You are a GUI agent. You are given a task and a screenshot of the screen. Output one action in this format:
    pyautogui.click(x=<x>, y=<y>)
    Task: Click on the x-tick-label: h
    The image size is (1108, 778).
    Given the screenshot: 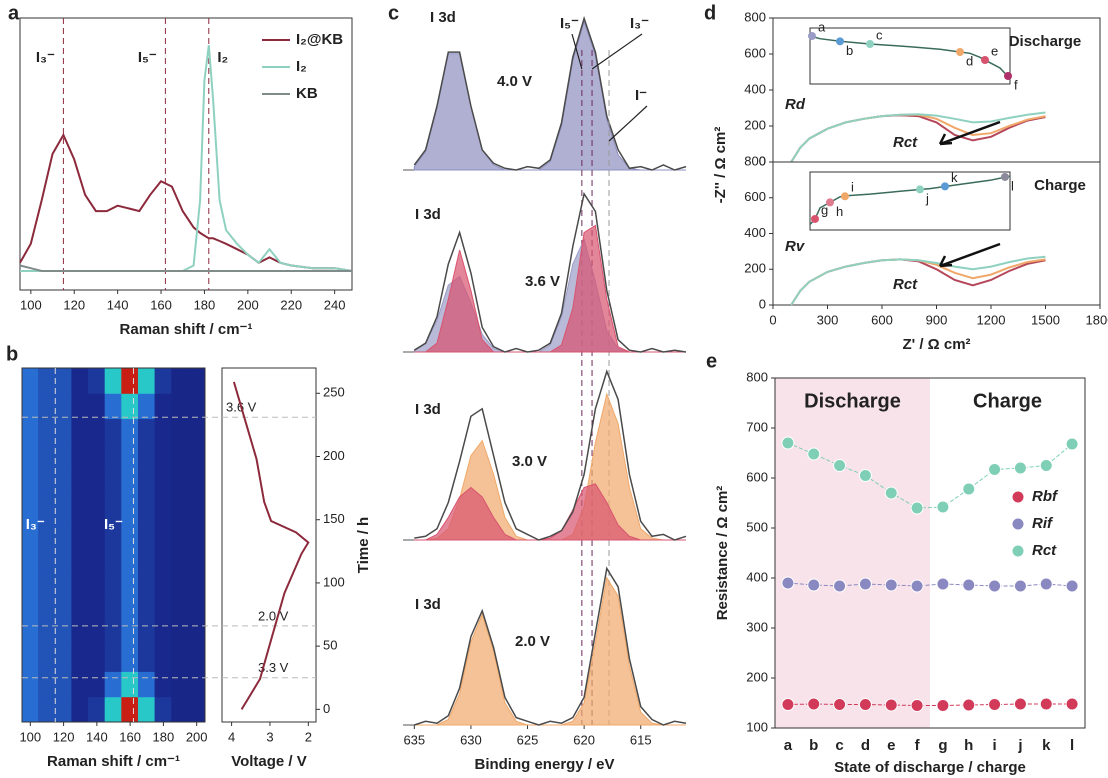 What is the action you would take?
    pyautogui.click(x=968, y=745)
    